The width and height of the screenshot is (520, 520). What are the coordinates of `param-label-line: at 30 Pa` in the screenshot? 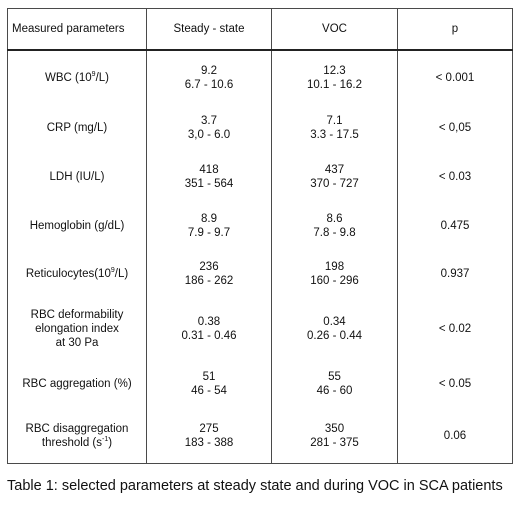 It's located at (77, 343).